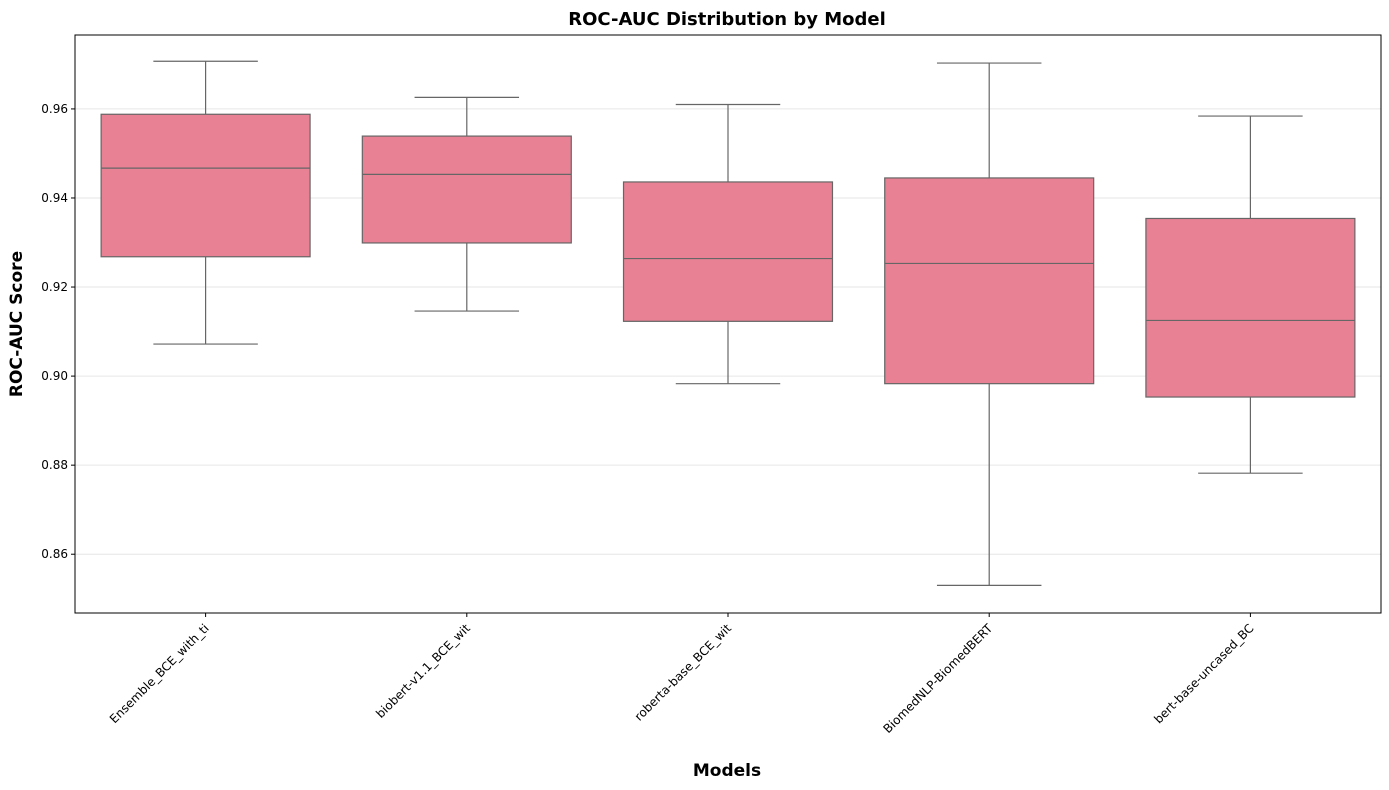  What do you see at coordinates (727, 19) in the screenshot?
I see `chart-title: ROC-AUC Distribution by Model` at bounding box center [727, 19].